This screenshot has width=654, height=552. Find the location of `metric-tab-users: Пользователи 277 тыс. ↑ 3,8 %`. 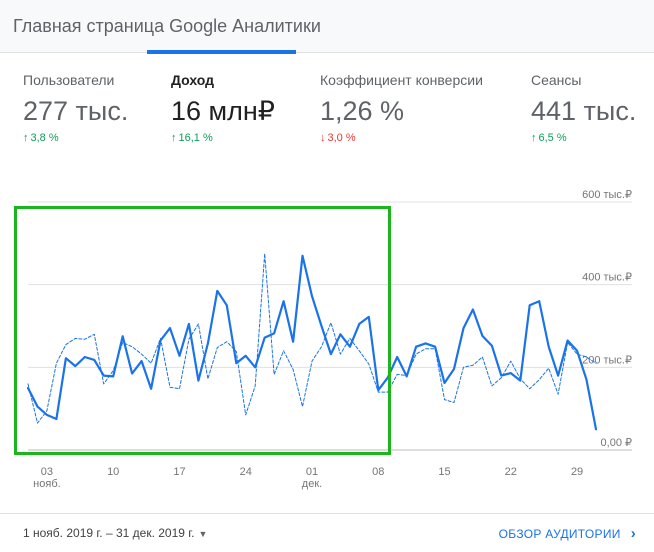

metric-tab-users: Пользователи 277 тыс. ↑ 3,8 % is located at coordinates (75, 108).